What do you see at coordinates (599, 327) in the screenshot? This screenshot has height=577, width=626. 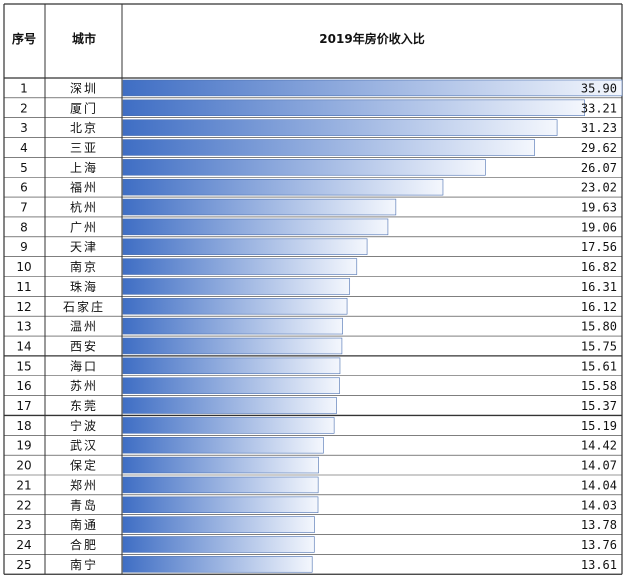 I see `value-label: 15.80` at bounding box center [599, 327].